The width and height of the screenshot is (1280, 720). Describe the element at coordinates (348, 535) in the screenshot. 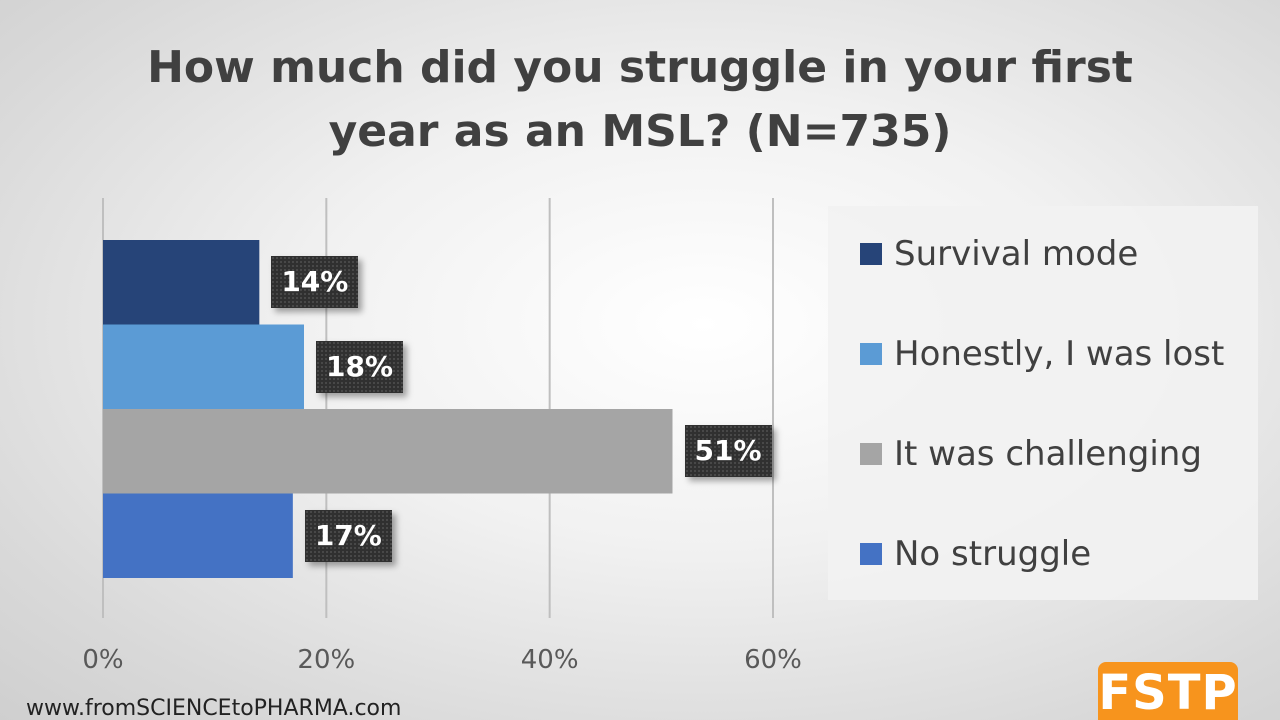

I see `data-label-3: 17%` at that location.